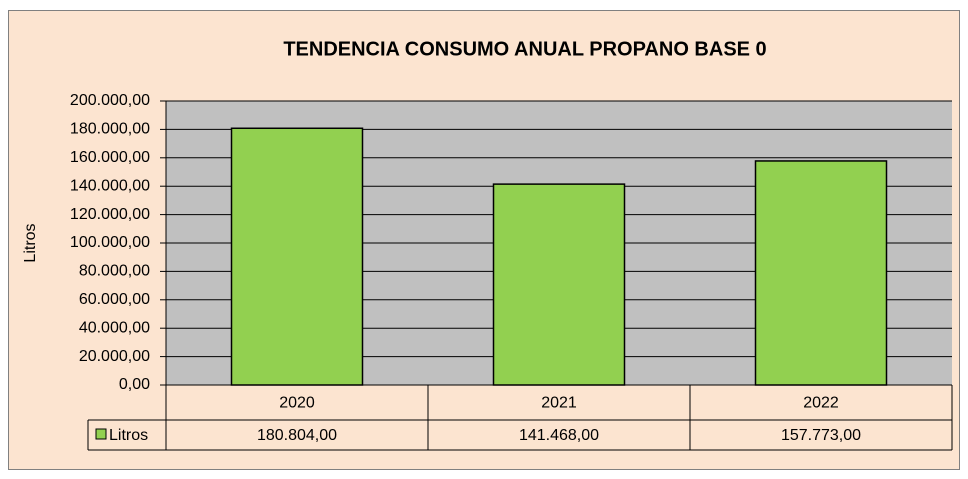 This screenshot has width=968, height=479. I want to click on y-tick-label: 80.000,00, so click(114, 271).